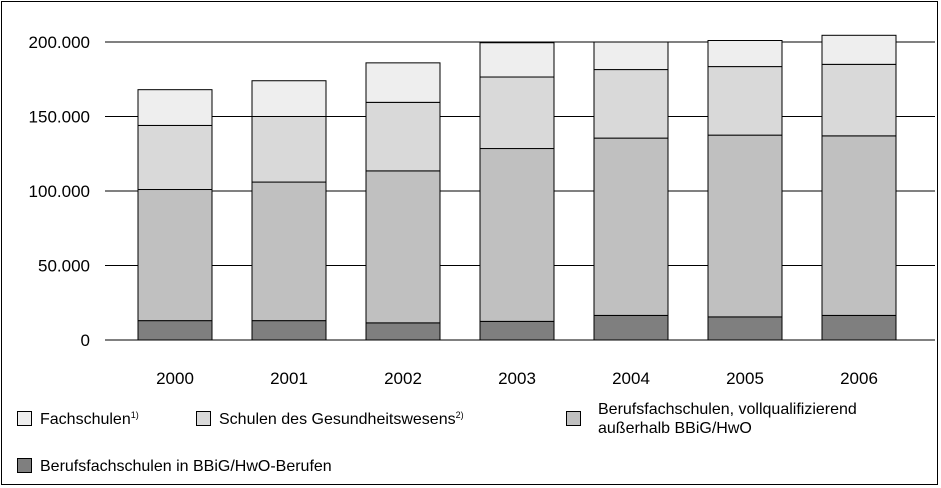 Image resolution: width=941 pixels, height=488 pixels. Describe the element at coordinates (59, 42) in the screenshot. I see `y-tick-label: 200.000` at that location.